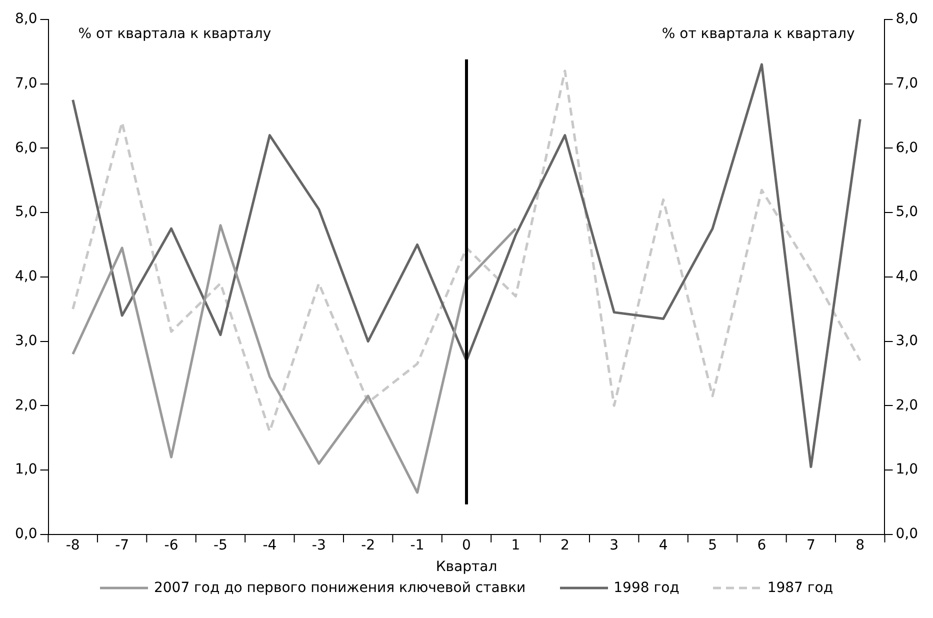 This screenshot has width=933, height=618. What do you see at coordinates (319, 545) in the screenshot?
I see `x-tick-label: -3` at bounding box center [319, 545].